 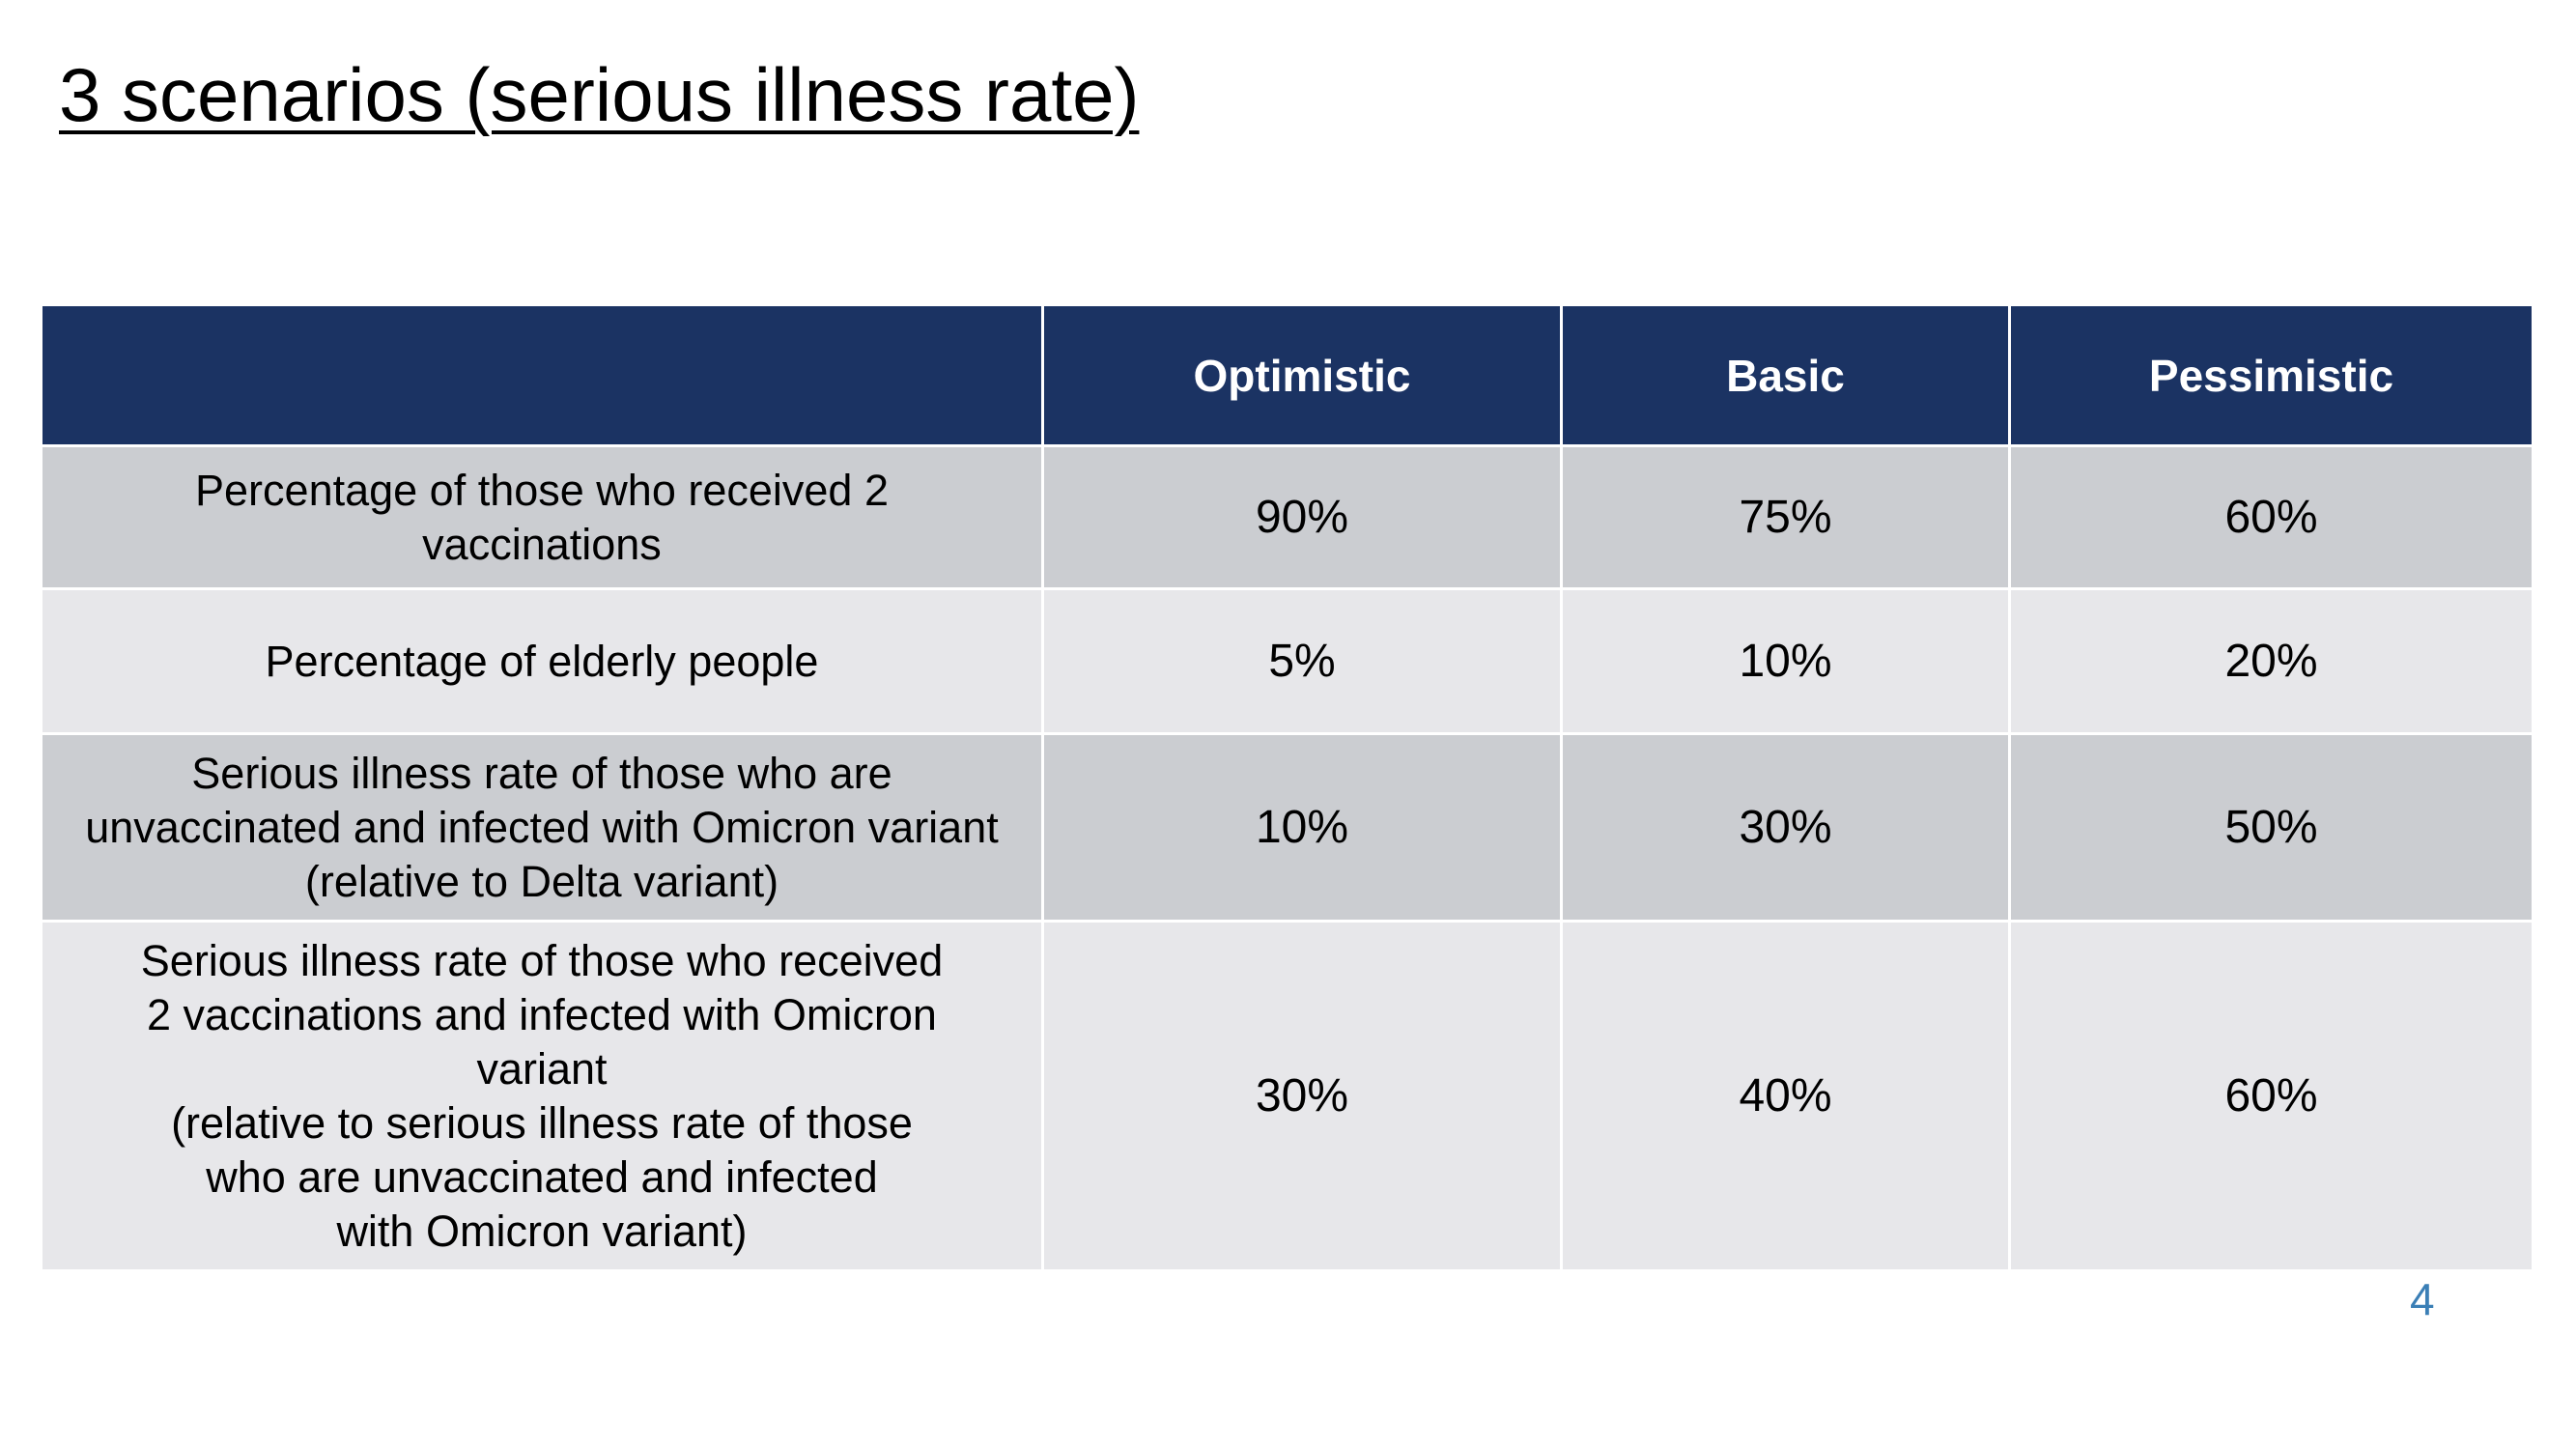 I want to click on header-basic: Basic, so click(x=1785, y=375).